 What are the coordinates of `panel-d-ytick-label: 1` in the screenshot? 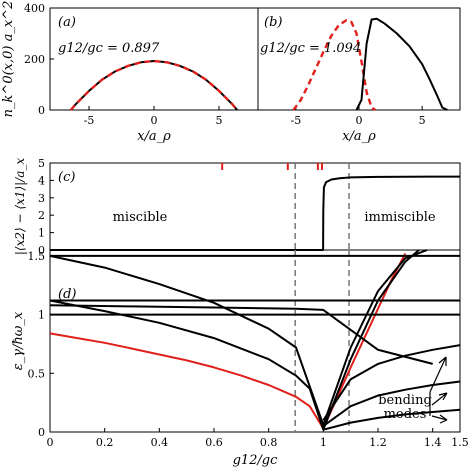 It's located at (41, 315).